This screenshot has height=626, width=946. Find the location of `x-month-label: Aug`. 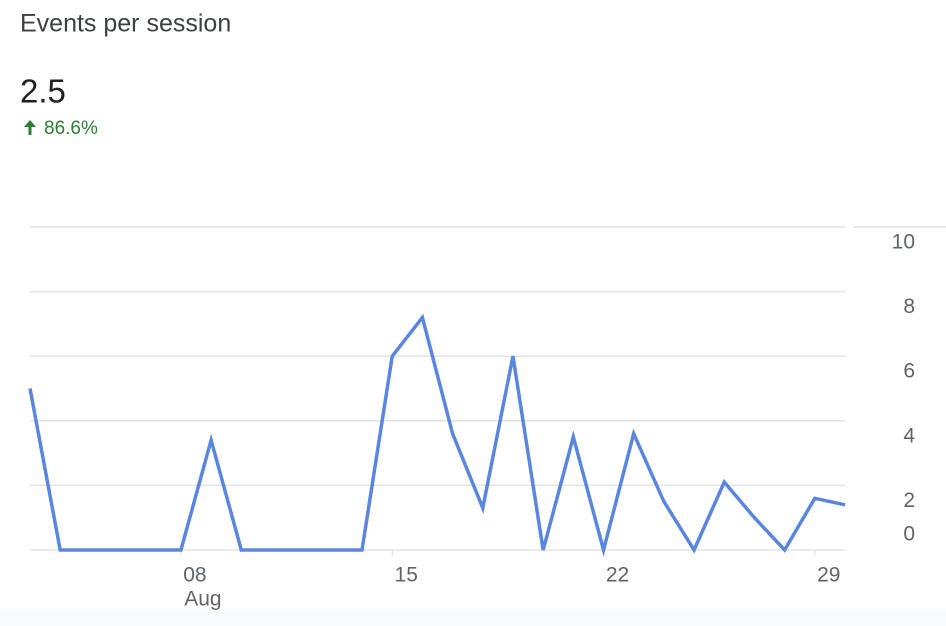

x-month-label: Aug is located at coordinates (202, 599).